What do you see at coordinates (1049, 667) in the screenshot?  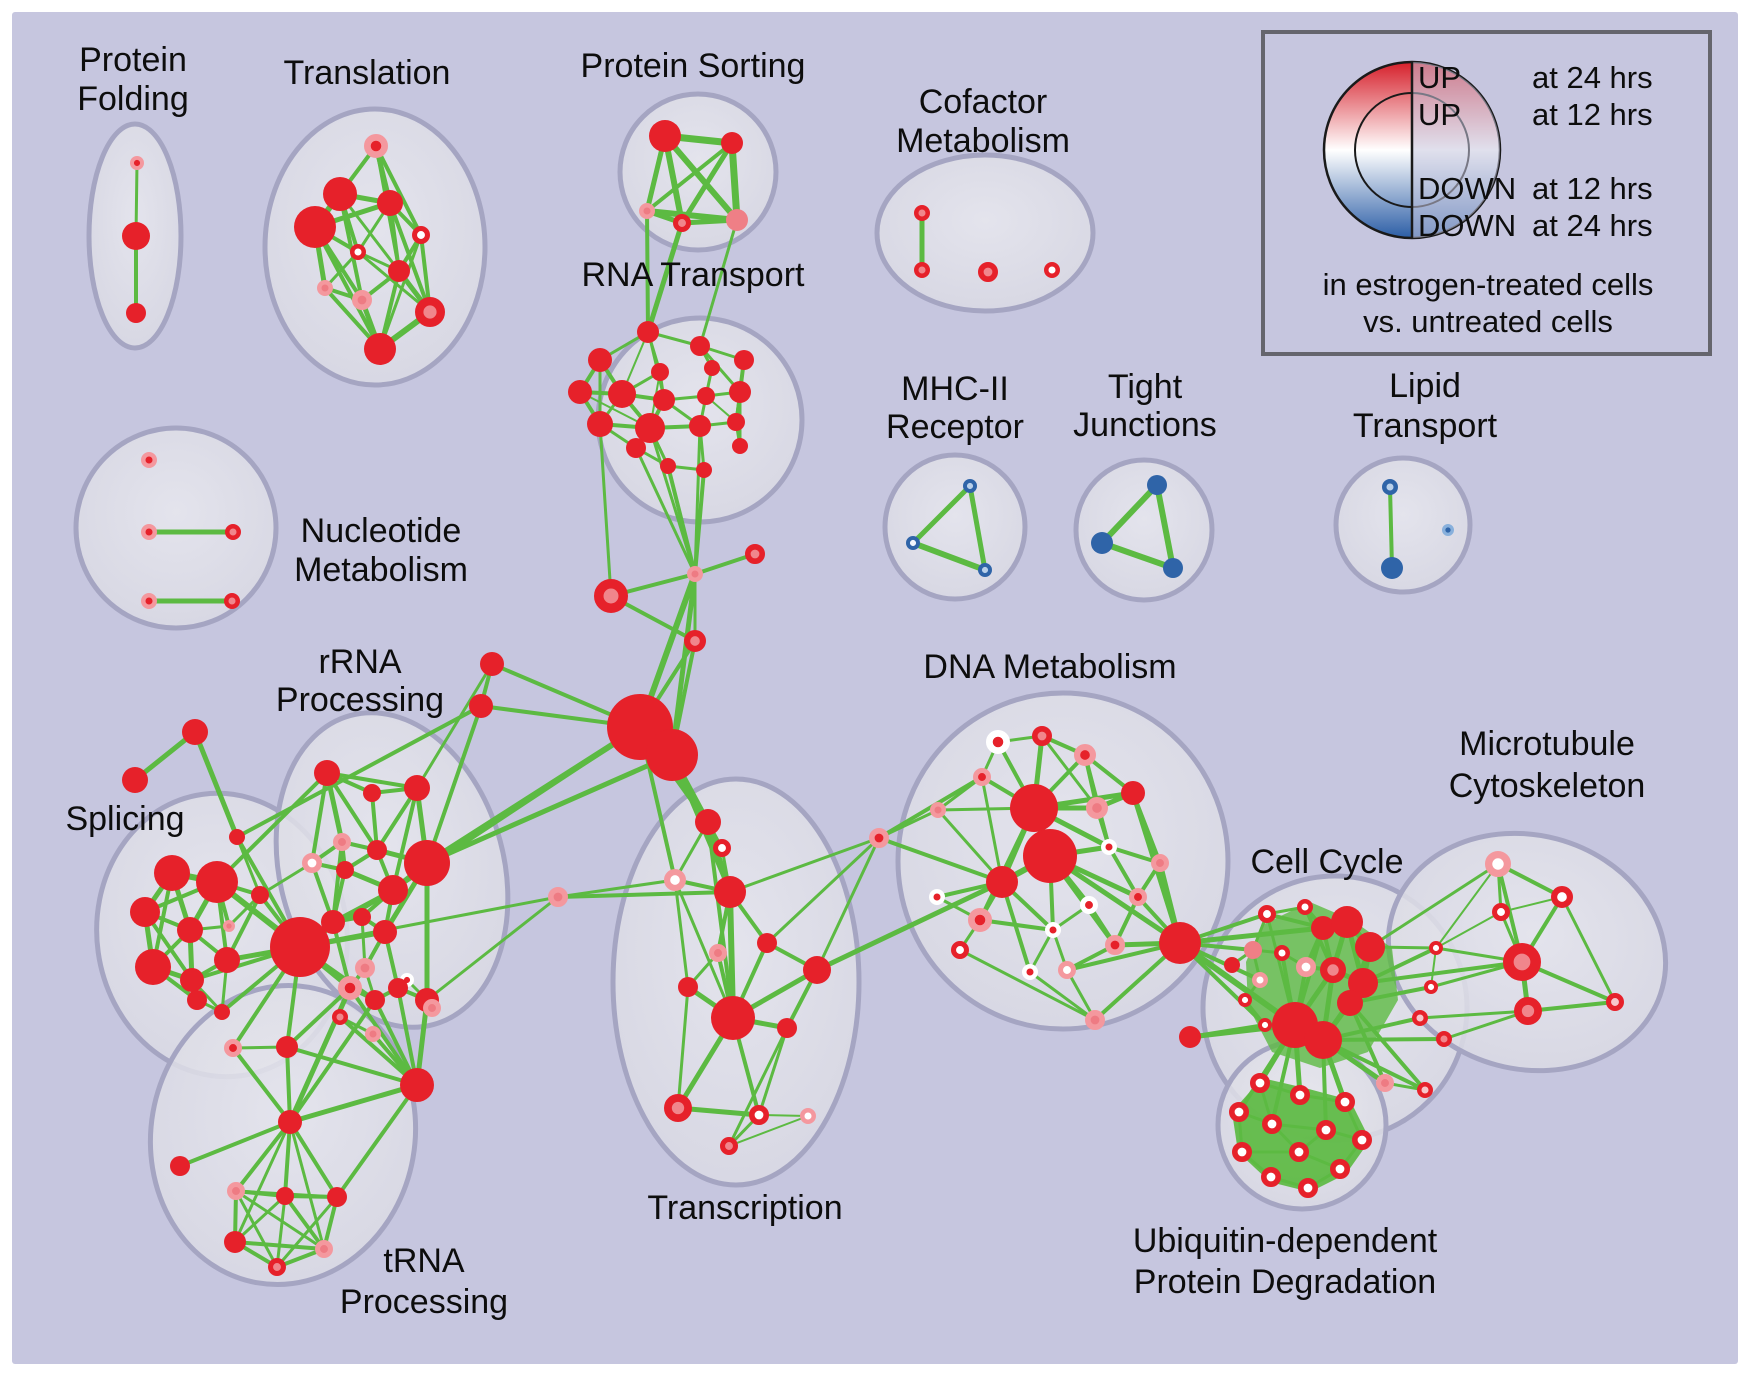 I see `cluster-label-dm: DNA Metabolism` at bounding box center [1049, 667].